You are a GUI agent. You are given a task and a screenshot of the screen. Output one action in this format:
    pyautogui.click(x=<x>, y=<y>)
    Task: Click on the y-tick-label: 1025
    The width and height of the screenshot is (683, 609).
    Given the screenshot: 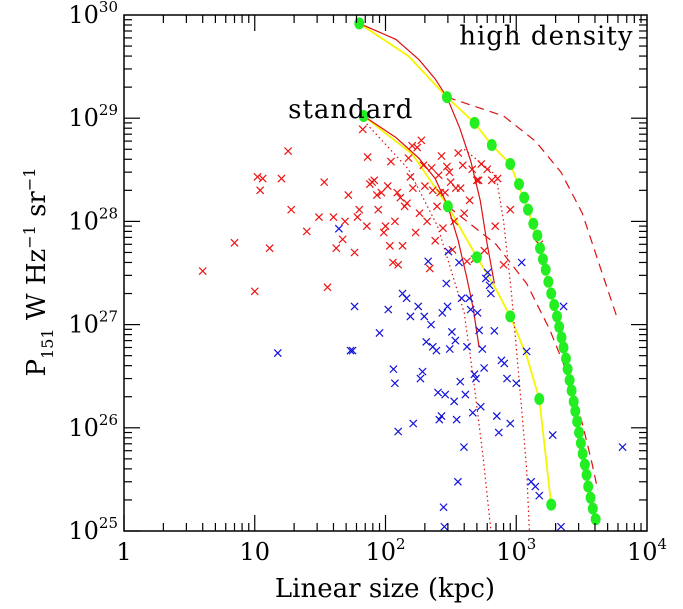 What is the action you would take?
    pyautogui.click(x=93, y=529)
    